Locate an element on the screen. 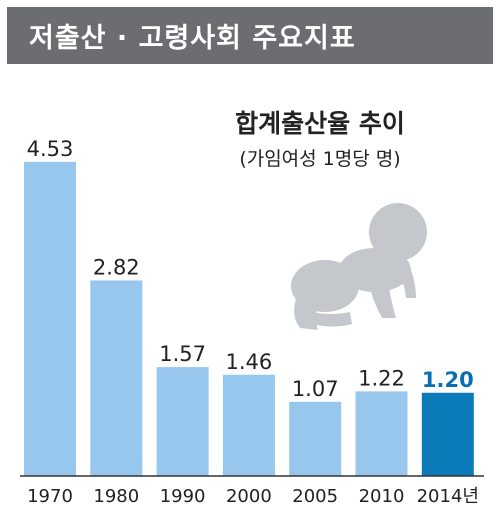 This screenshot has width=500, height=518. bar-value-label: 1.46 is located at coordinates (249, 362).